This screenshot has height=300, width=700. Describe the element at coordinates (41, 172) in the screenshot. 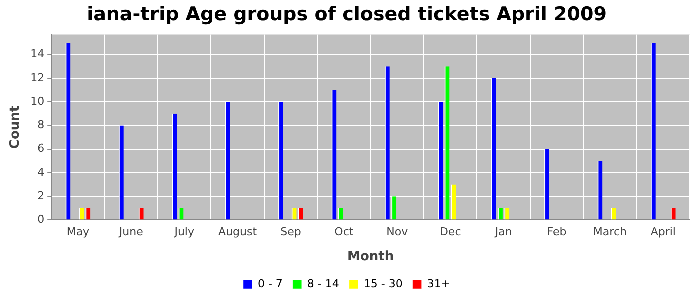

I see `y-tick-label: 4` at that location.